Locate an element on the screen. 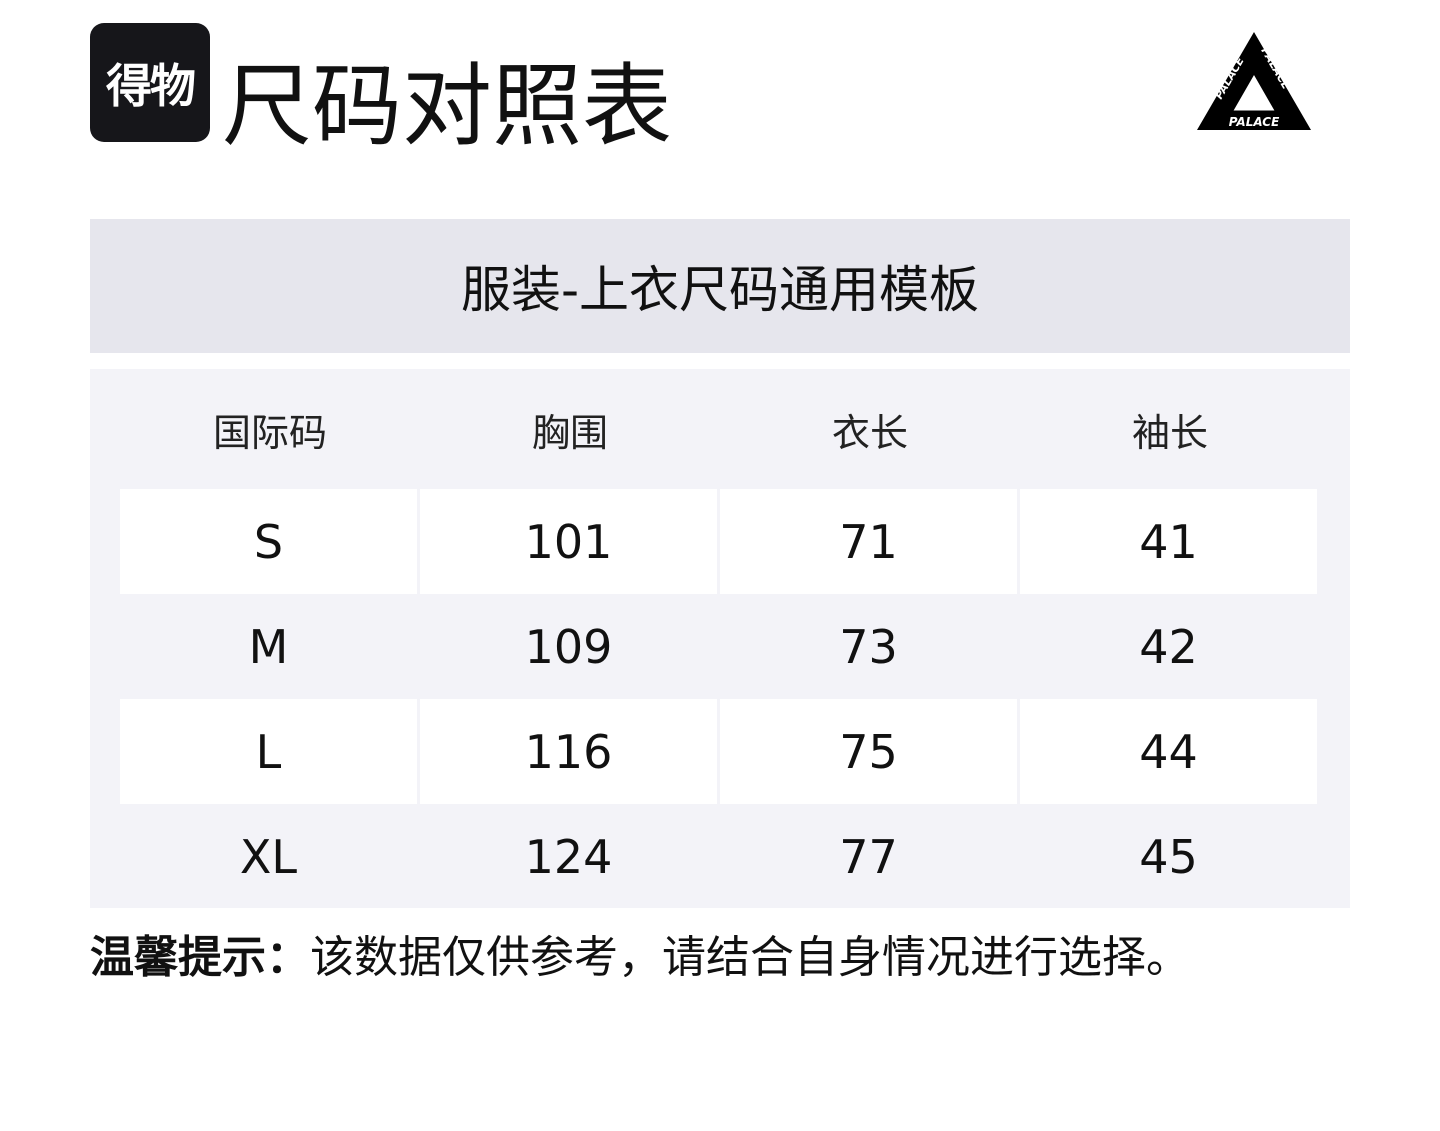 This screenshot has width=1440, height=1131. column-header: 国际码 is located at coordinates (269, 432).